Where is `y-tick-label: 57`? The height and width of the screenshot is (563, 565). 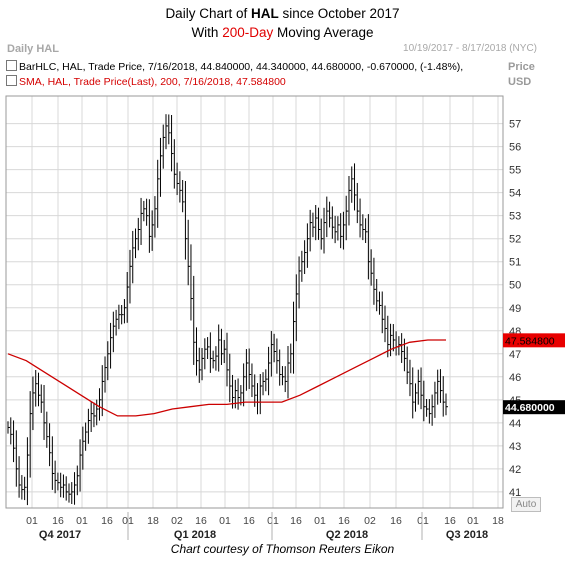
y-tick-label: 57 is located at coordinates (515, 125).